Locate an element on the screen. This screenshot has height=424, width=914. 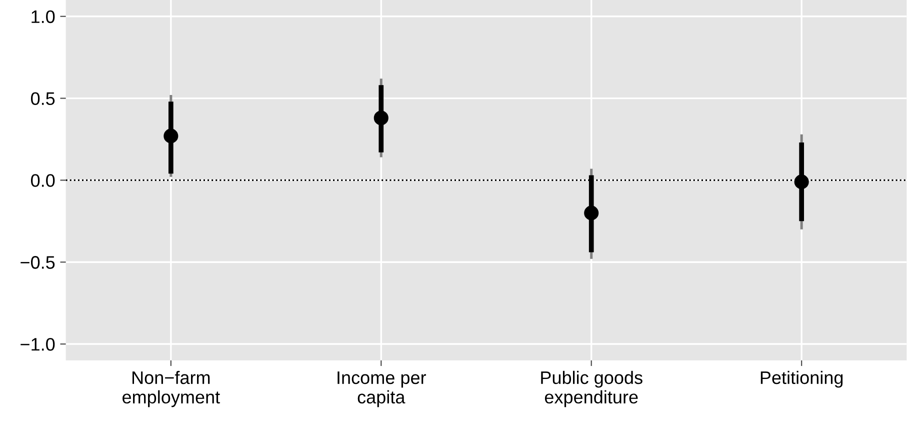
x-tick-label: Income per capita is located at coordinates (382, 389).